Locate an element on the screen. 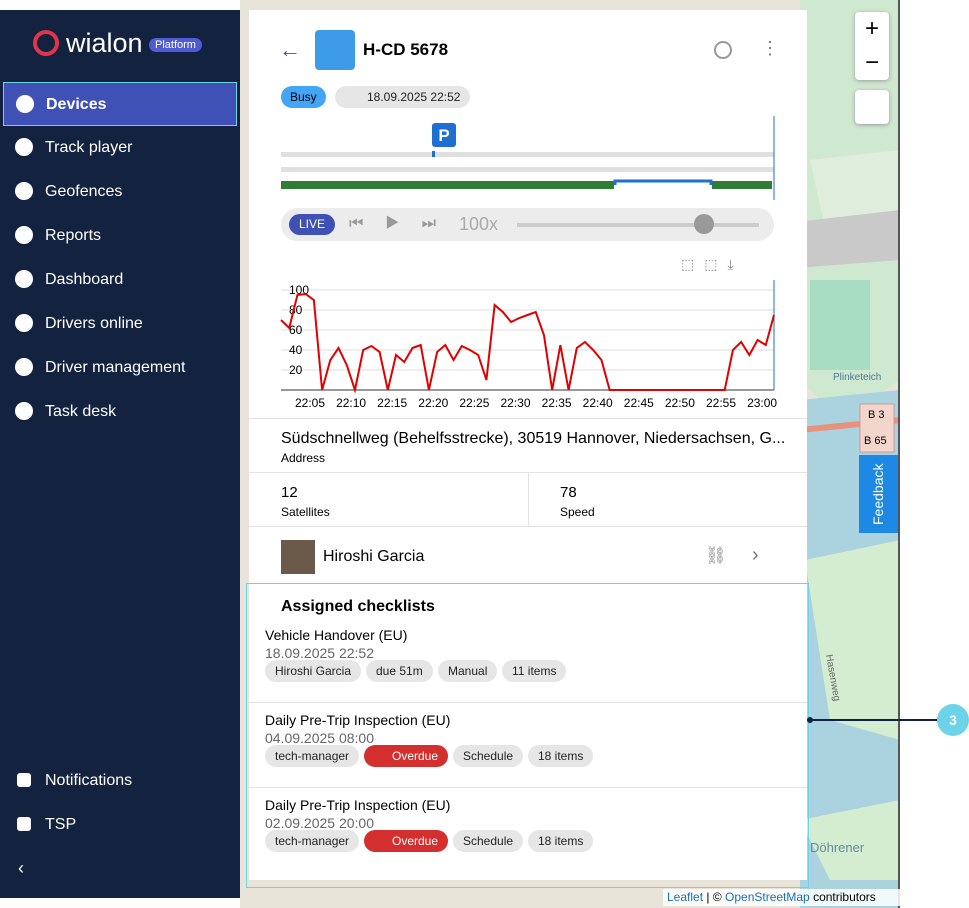 Image resolution: width=969 pixels, height=908 pixels. callout-number: 3 is located at coordinates (953, 720).